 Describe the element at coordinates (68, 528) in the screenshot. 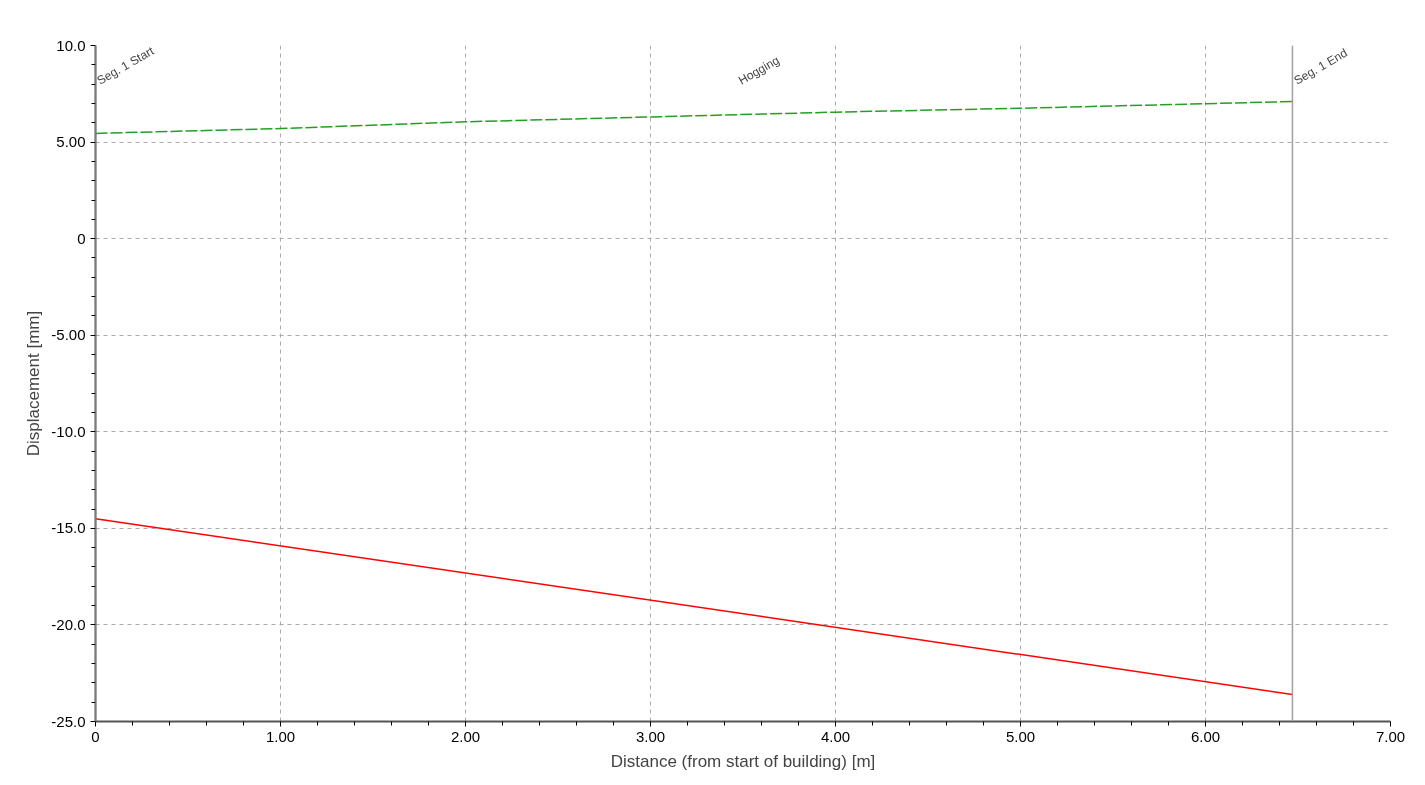

I see `y-tick-label: -15.0` at that location.